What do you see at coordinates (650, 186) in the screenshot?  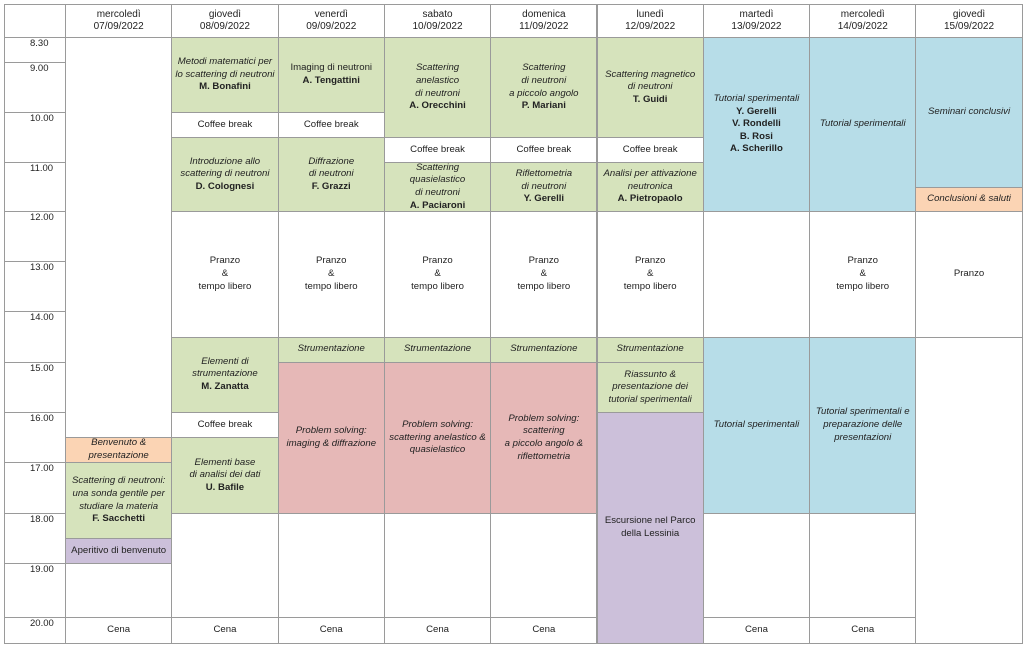 I see `session-text: neutronica` at bounding box center [650, 186].